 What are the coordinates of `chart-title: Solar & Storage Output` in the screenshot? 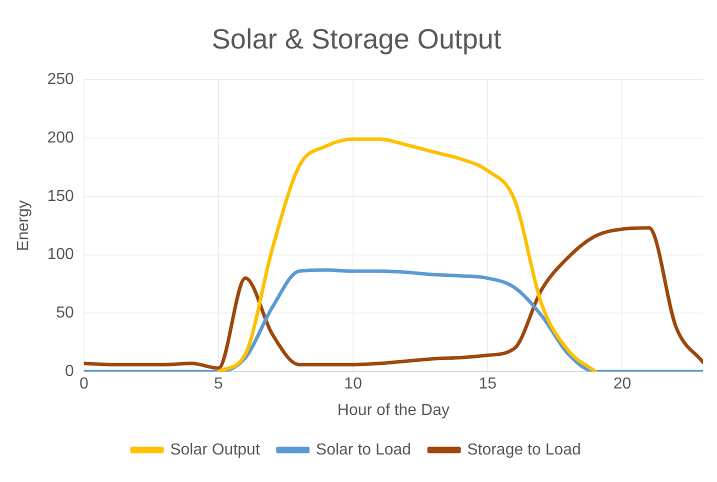 It's located at (357, 39).